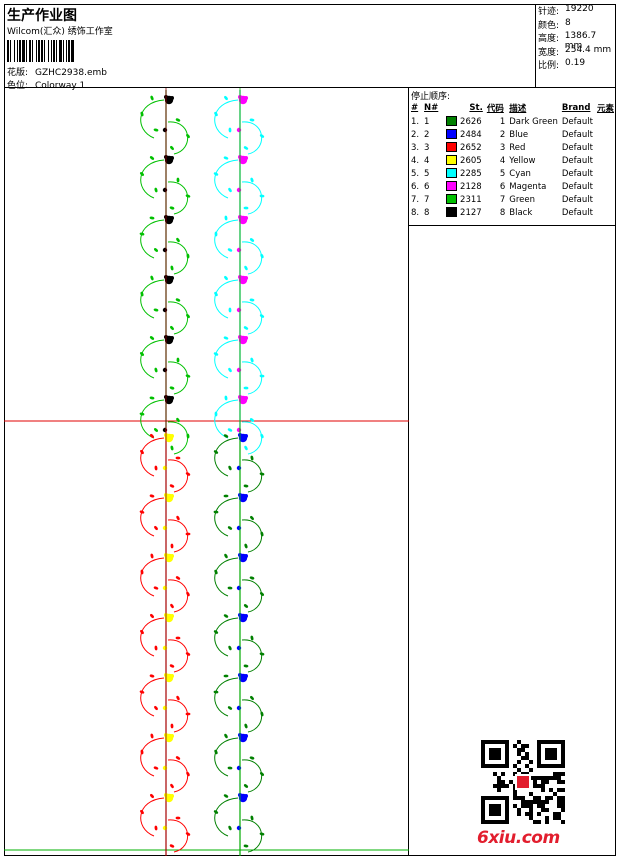 The height and width of the screenshot is (860, 620). Describe the element at coordinates (495, 754) in the screenshot. I see `qr-finder-core` at that location.